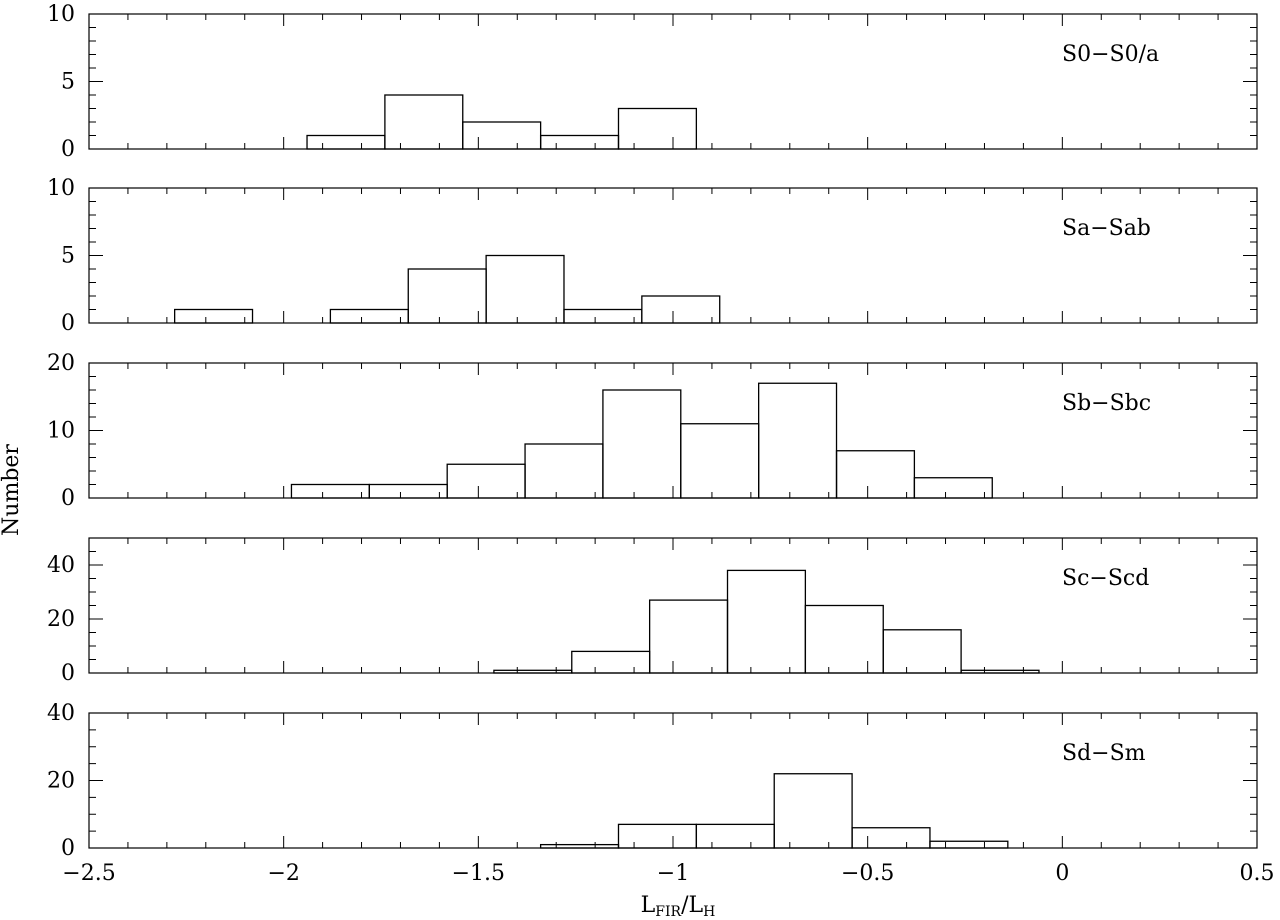 This screenshot has width=1280, height=920. I want to click on x-axis-label-main: L, so click(648, 905).